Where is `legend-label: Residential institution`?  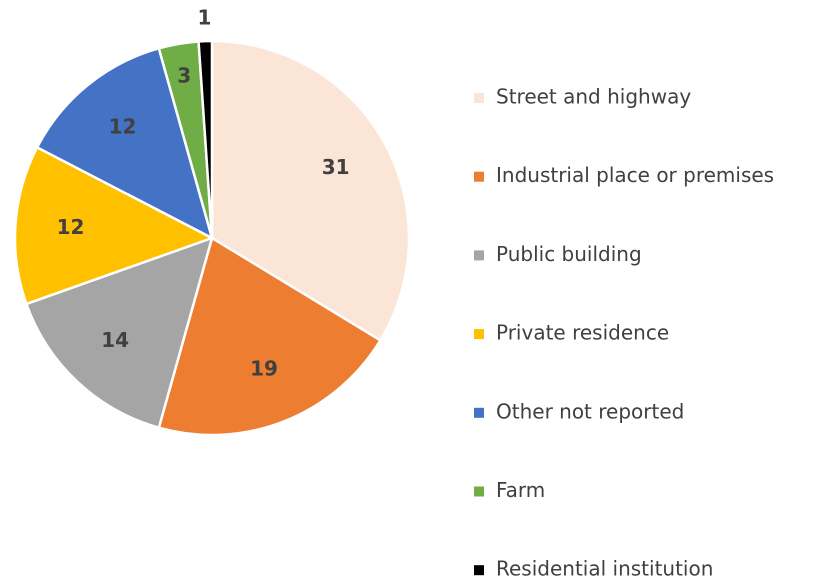 legend-label: Residential institution is located at coordinates (604, 568).